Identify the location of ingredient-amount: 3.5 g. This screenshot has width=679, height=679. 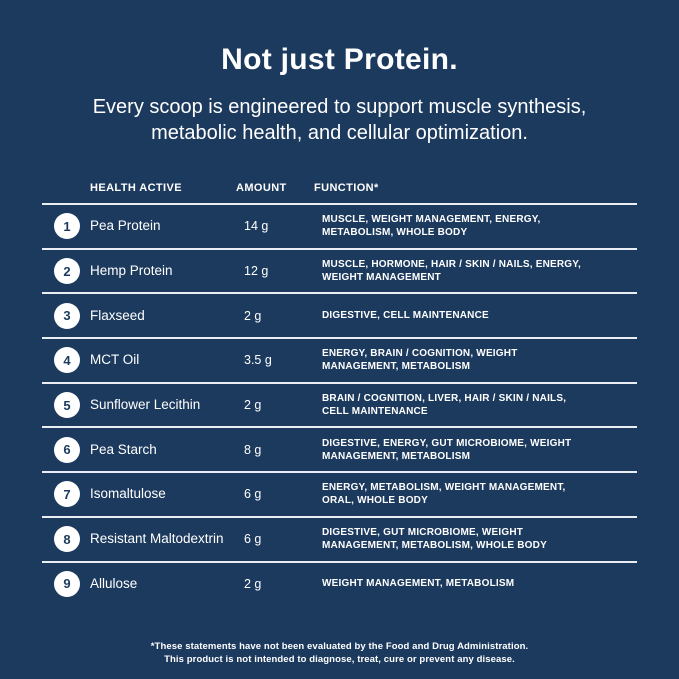
(258, 360).